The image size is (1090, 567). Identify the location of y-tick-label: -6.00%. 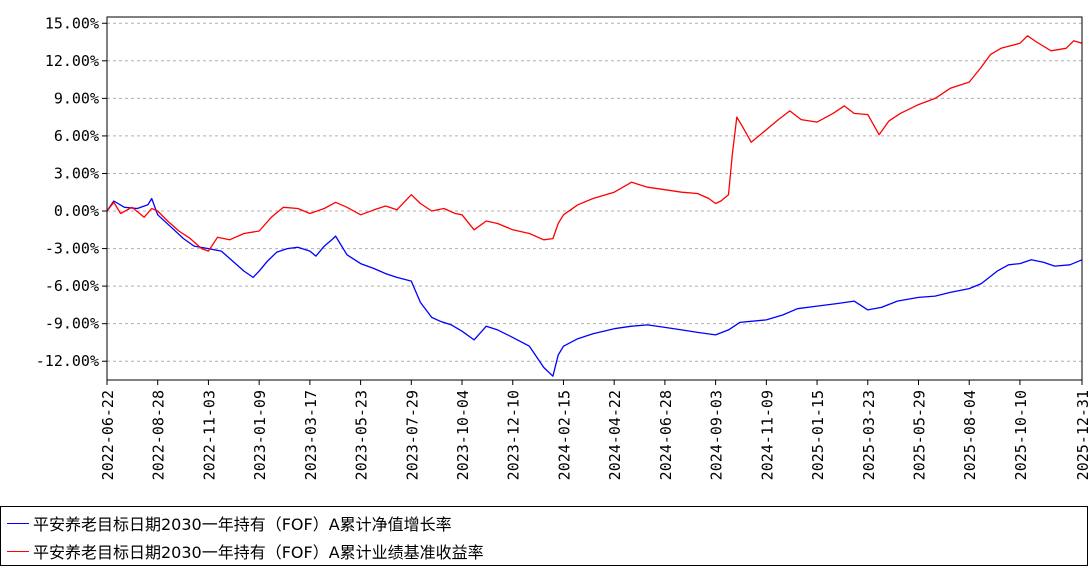
(72, 286).